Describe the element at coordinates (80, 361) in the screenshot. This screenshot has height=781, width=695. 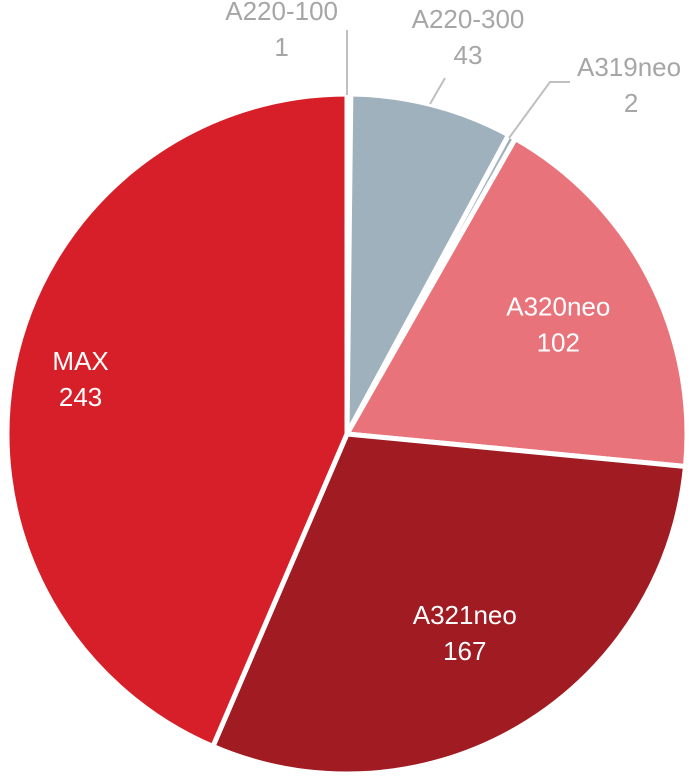
I see `slice-label-max: MAX` at that location.